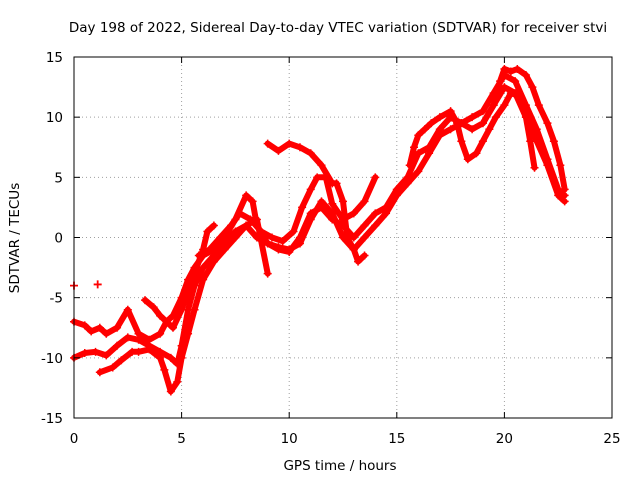 This screenshot has width=640, height=480. Describe the element at coordinates (289, 439) in the screenshot. I see `x-tick-label: 10` at that location.